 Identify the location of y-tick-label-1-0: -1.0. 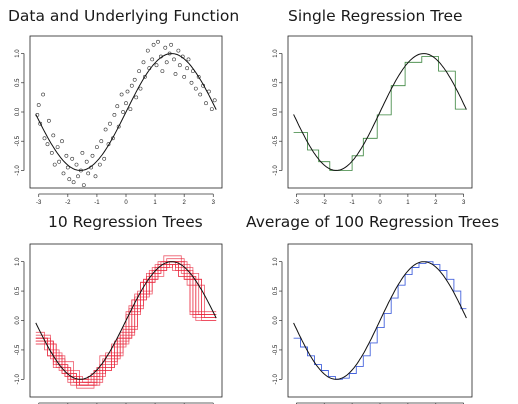
(276, 170).